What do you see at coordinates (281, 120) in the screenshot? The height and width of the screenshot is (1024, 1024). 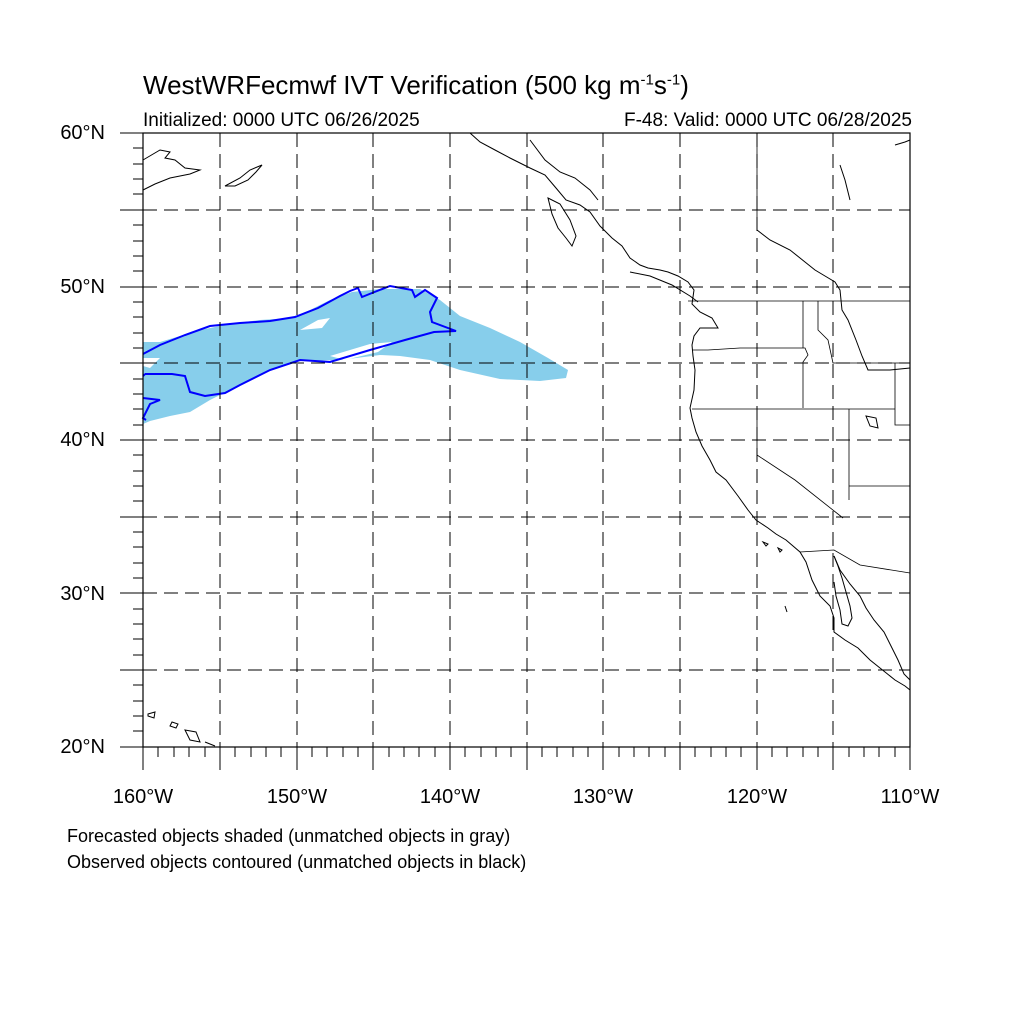 I see `init-time-label: Initialized: 0000 UTC 06/26/2025` at bounding box center [281, 120].